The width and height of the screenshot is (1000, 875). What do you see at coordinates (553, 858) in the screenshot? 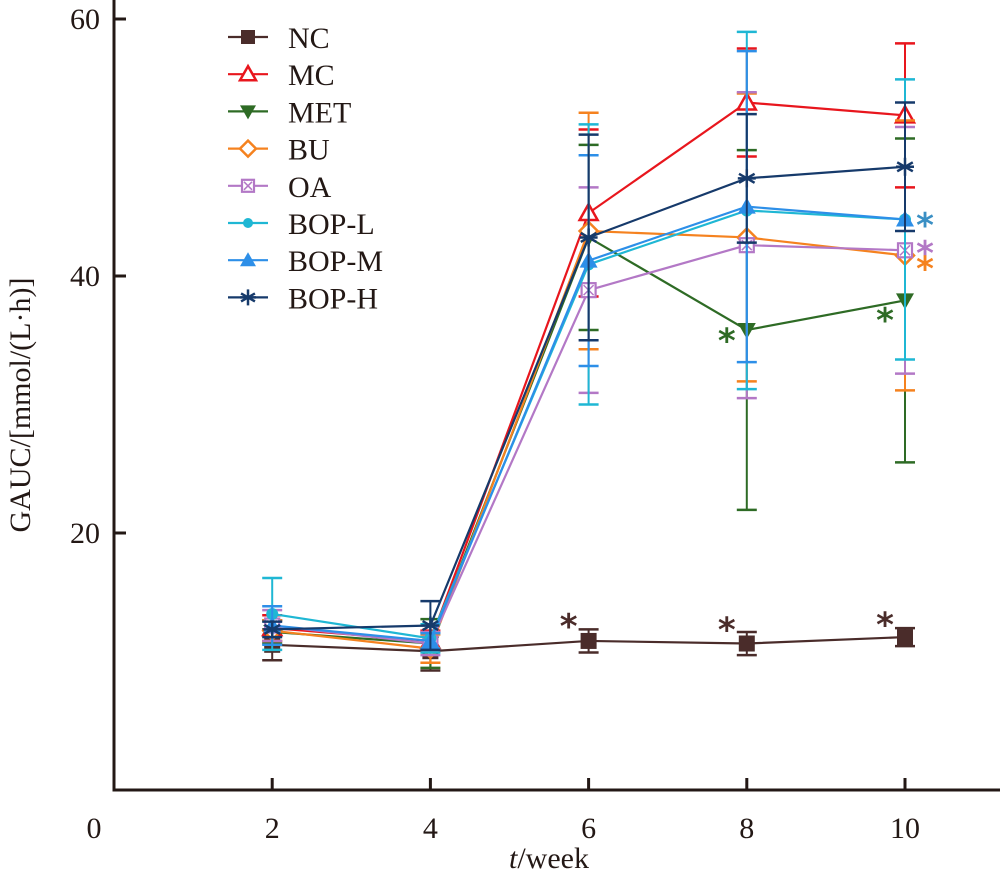
I see `x-axis-title-unit: /week` at bounding box center [553, 858].